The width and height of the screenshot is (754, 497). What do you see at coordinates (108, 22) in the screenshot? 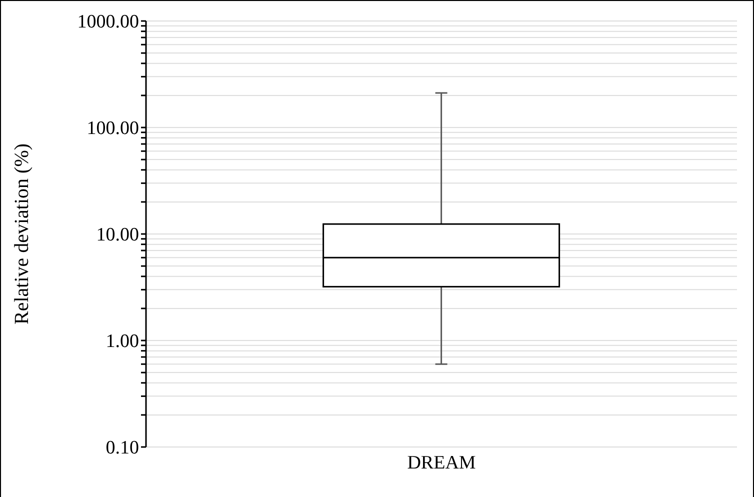
I see `y-tick-label: 1000.00` at bounding box center [108, 22].